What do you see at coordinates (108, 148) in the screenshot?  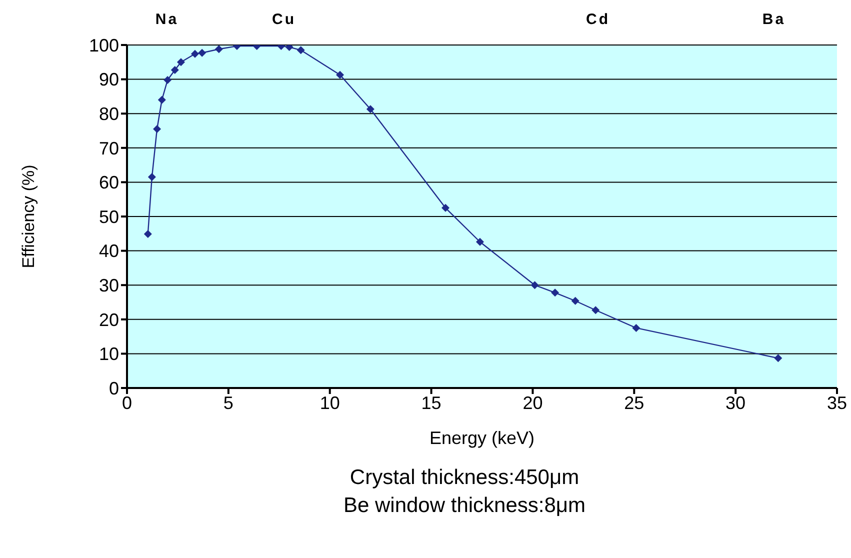 I see `y-tick-label: 70` at bounding box center [108, 148].